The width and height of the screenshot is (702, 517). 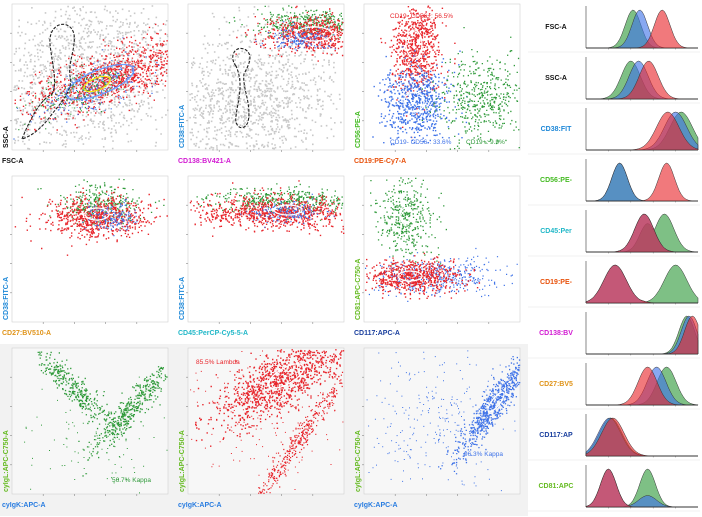 I want to click on histogram-panel-8: CD117:AP, so click(x=614, y=435).